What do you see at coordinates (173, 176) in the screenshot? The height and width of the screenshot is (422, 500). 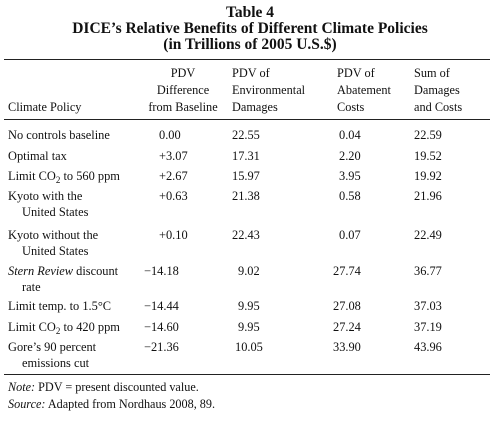 I see `row-diff: +2.67` at bounding box center [173, 176].